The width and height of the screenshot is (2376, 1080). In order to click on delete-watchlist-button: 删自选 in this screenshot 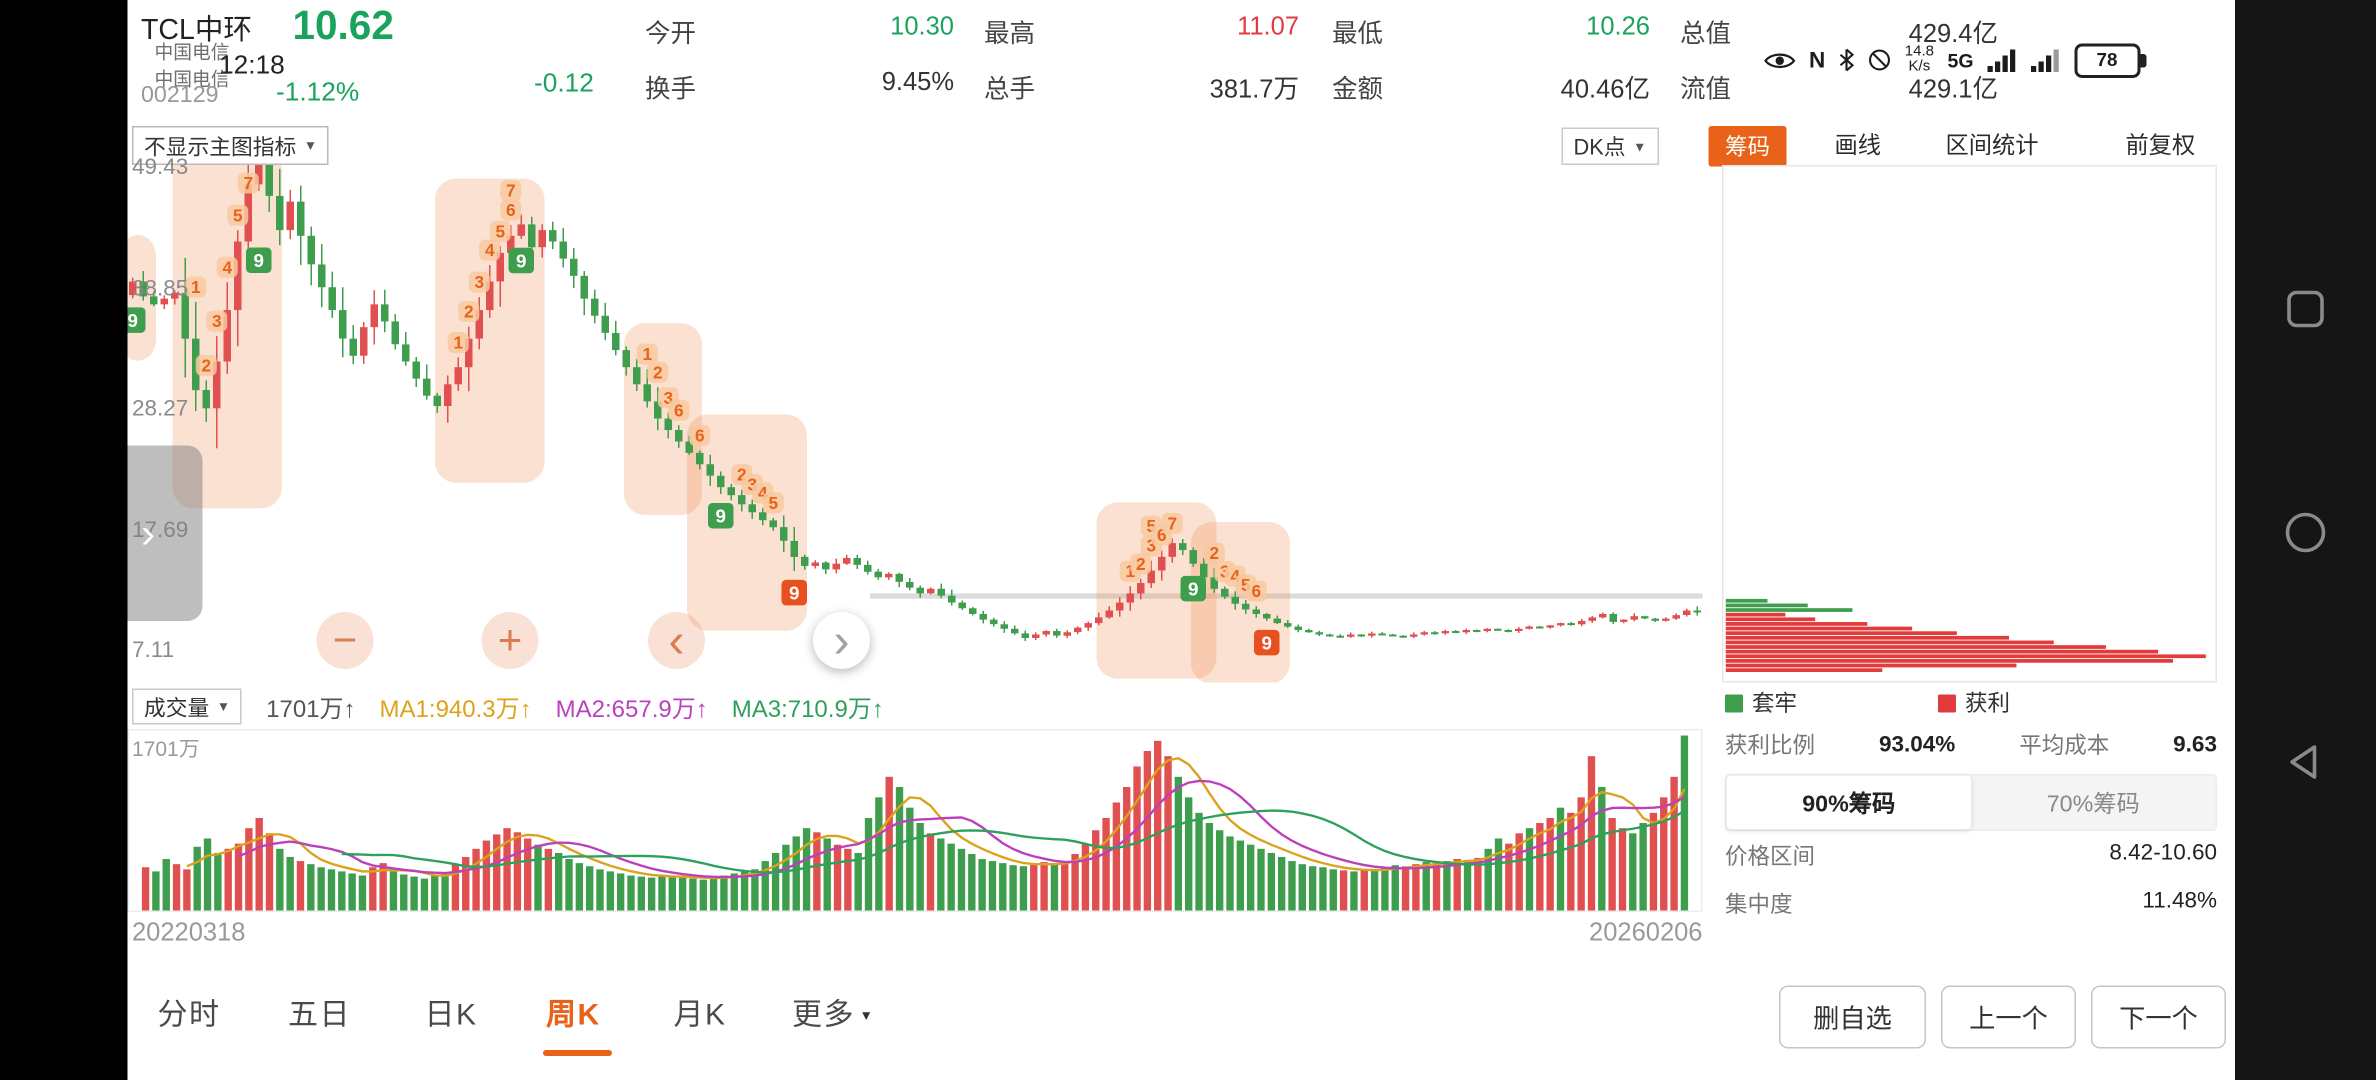, I will do `click(1852, 1017)`.